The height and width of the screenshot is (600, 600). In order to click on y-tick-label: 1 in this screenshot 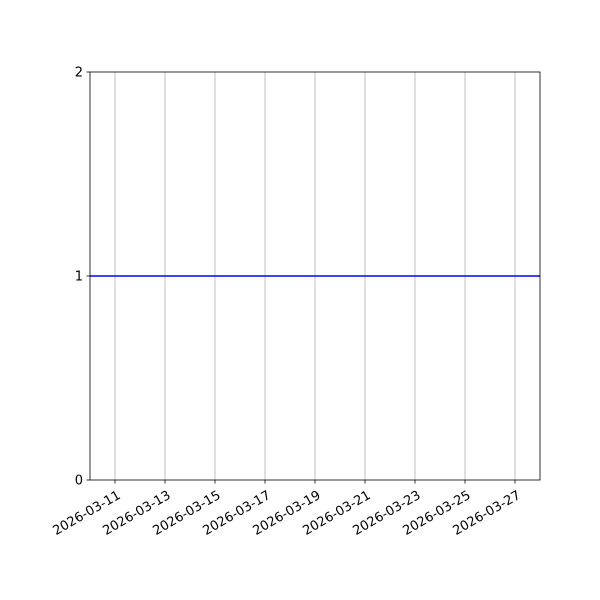, I will do `click(79, 277)`.